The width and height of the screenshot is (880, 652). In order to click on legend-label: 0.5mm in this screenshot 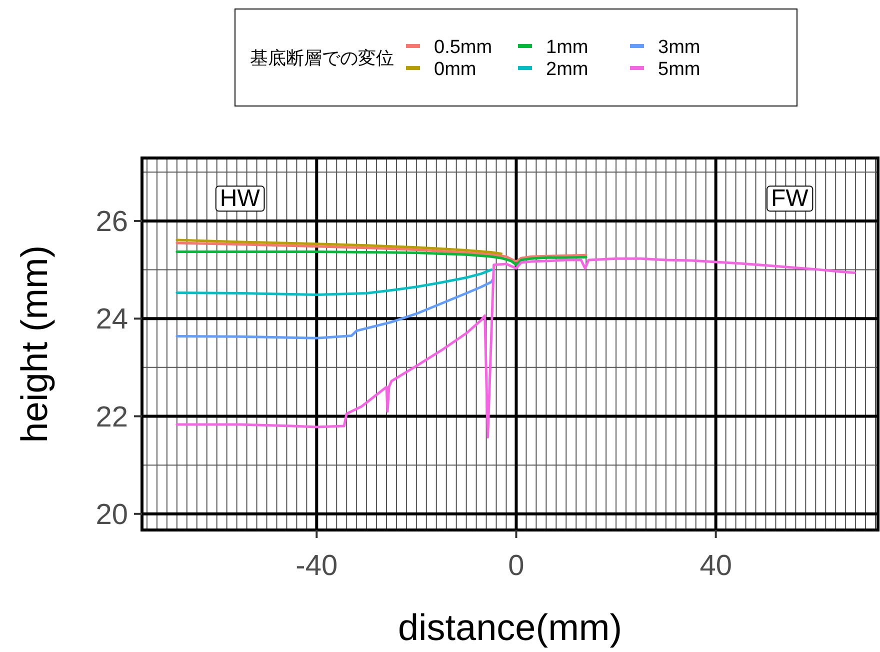, I will do `click(463, 47)`.